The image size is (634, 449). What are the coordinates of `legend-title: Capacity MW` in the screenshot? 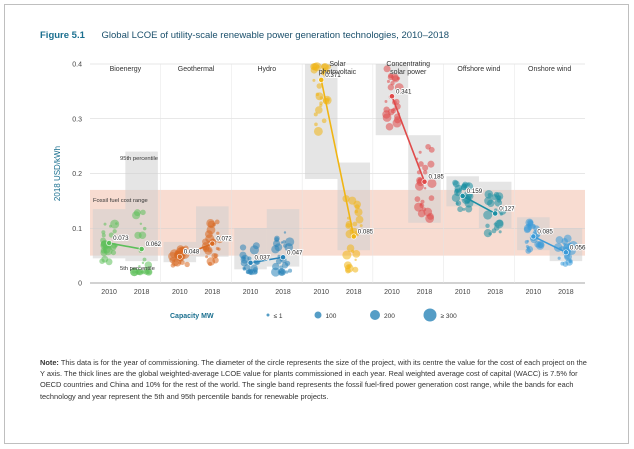 It's located at (192, 316).